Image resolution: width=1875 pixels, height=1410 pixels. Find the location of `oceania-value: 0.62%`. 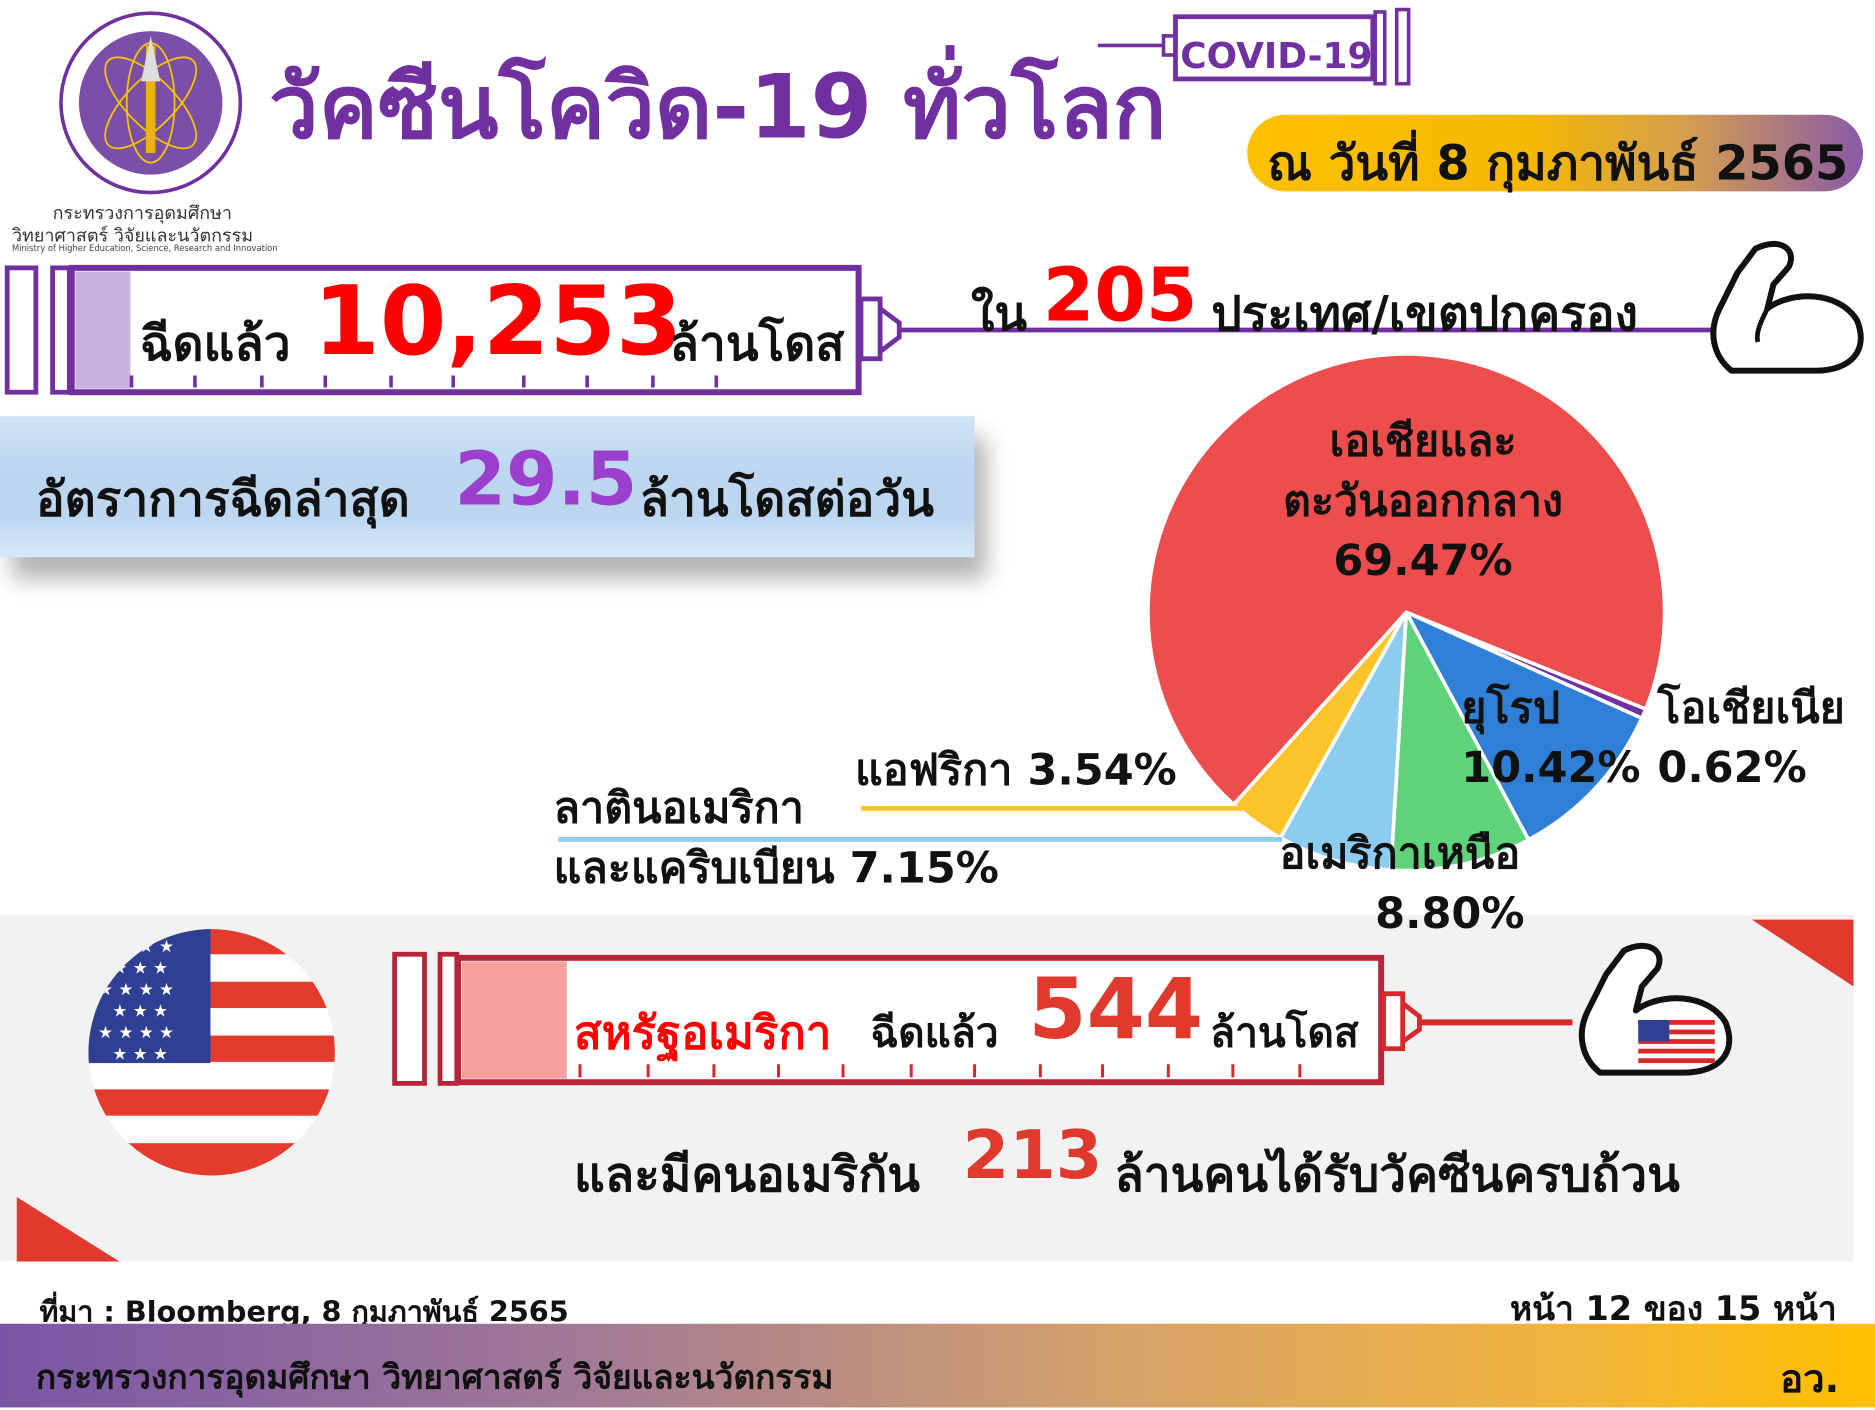

oceania-value: 0.62% is located at coordinates (1732, 768).